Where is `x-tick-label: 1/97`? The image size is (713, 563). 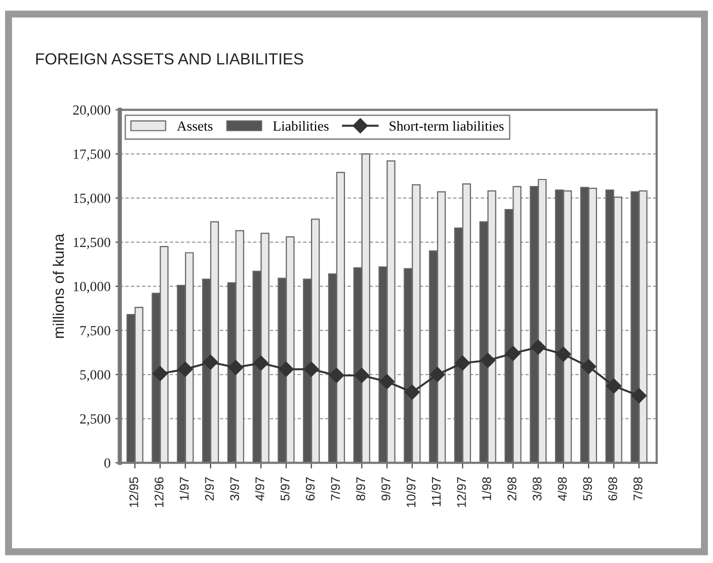 x-tick-label: 1/97 is located at coordinates (184, 488).